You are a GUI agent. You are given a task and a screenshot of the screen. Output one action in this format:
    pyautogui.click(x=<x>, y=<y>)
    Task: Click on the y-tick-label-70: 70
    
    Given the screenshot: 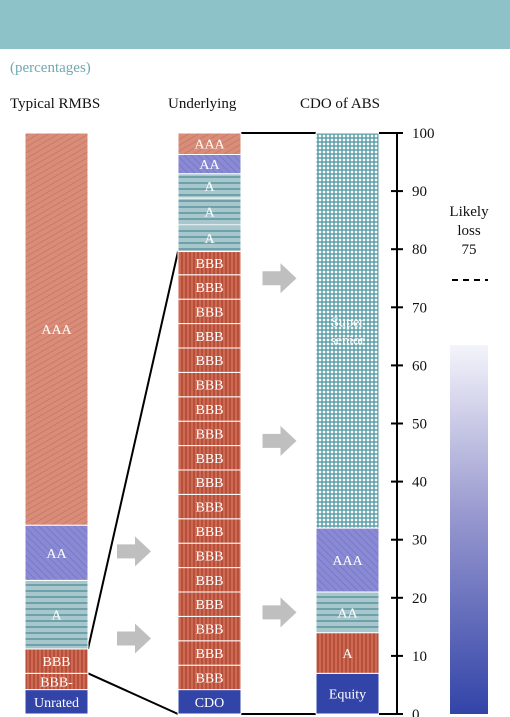 What is the action you would take?
    pyautogui.click(x=419, y=308)
    